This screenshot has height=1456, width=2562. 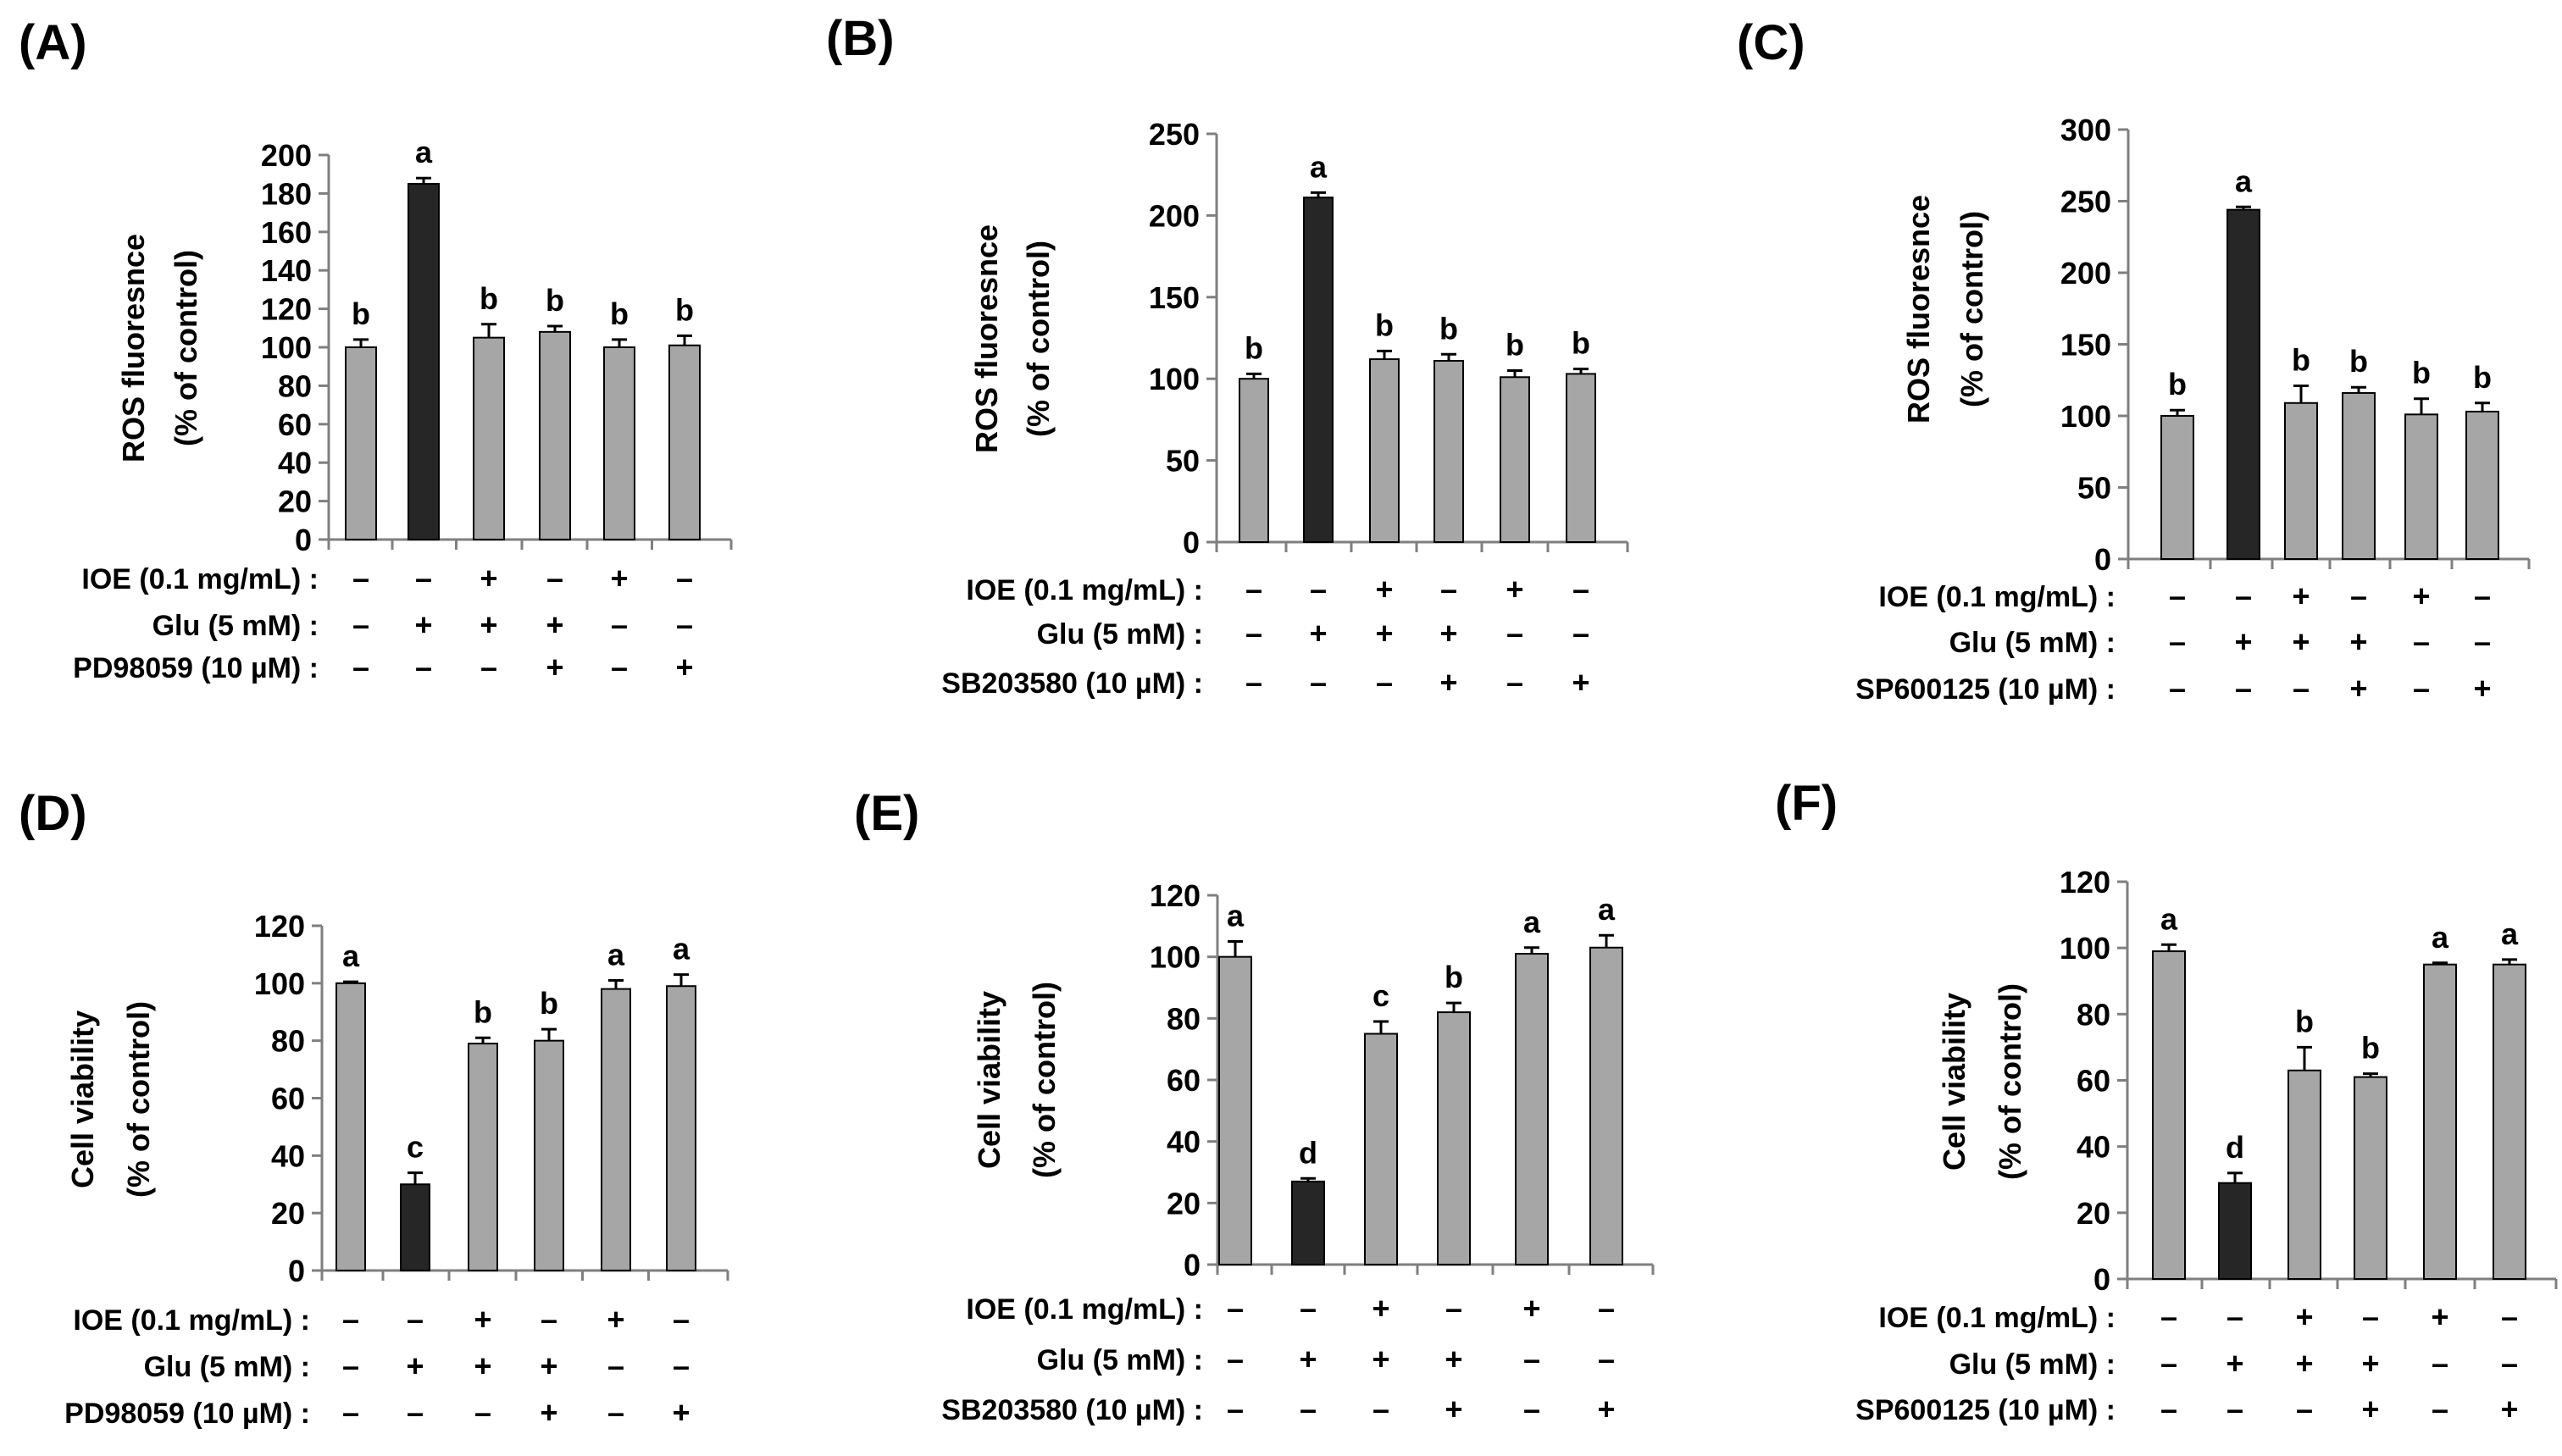 I want to click on y-axis-label: Cell viability, so click(x=989, y=1080).